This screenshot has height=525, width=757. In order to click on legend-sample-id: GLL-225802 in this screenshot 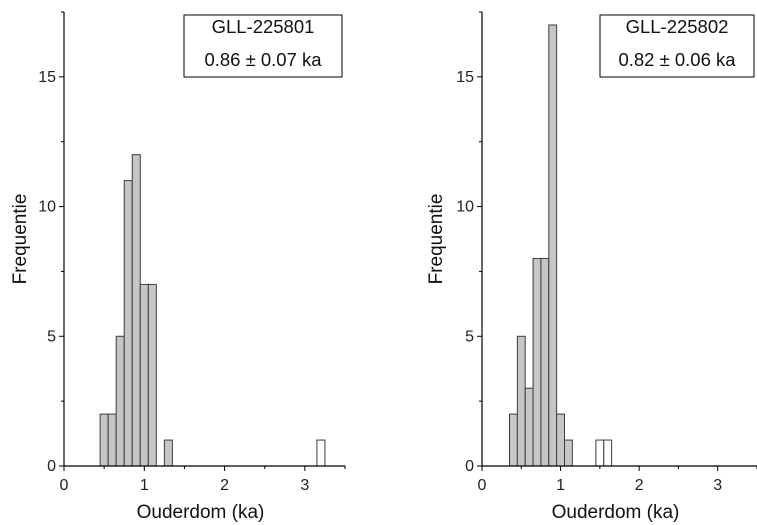, I will do `click(677, 26)`.